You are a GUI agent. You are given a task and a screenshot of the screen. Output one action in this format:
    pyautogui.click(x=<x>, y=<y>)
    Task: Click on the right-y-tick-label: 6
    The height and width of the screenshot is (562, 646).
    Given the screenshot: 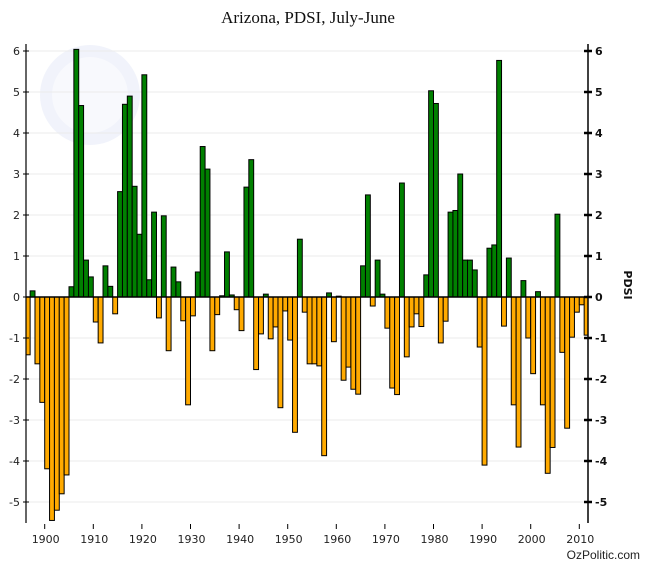 What is the action you would take?
    pyautogui.click(x=599, y=51)
    